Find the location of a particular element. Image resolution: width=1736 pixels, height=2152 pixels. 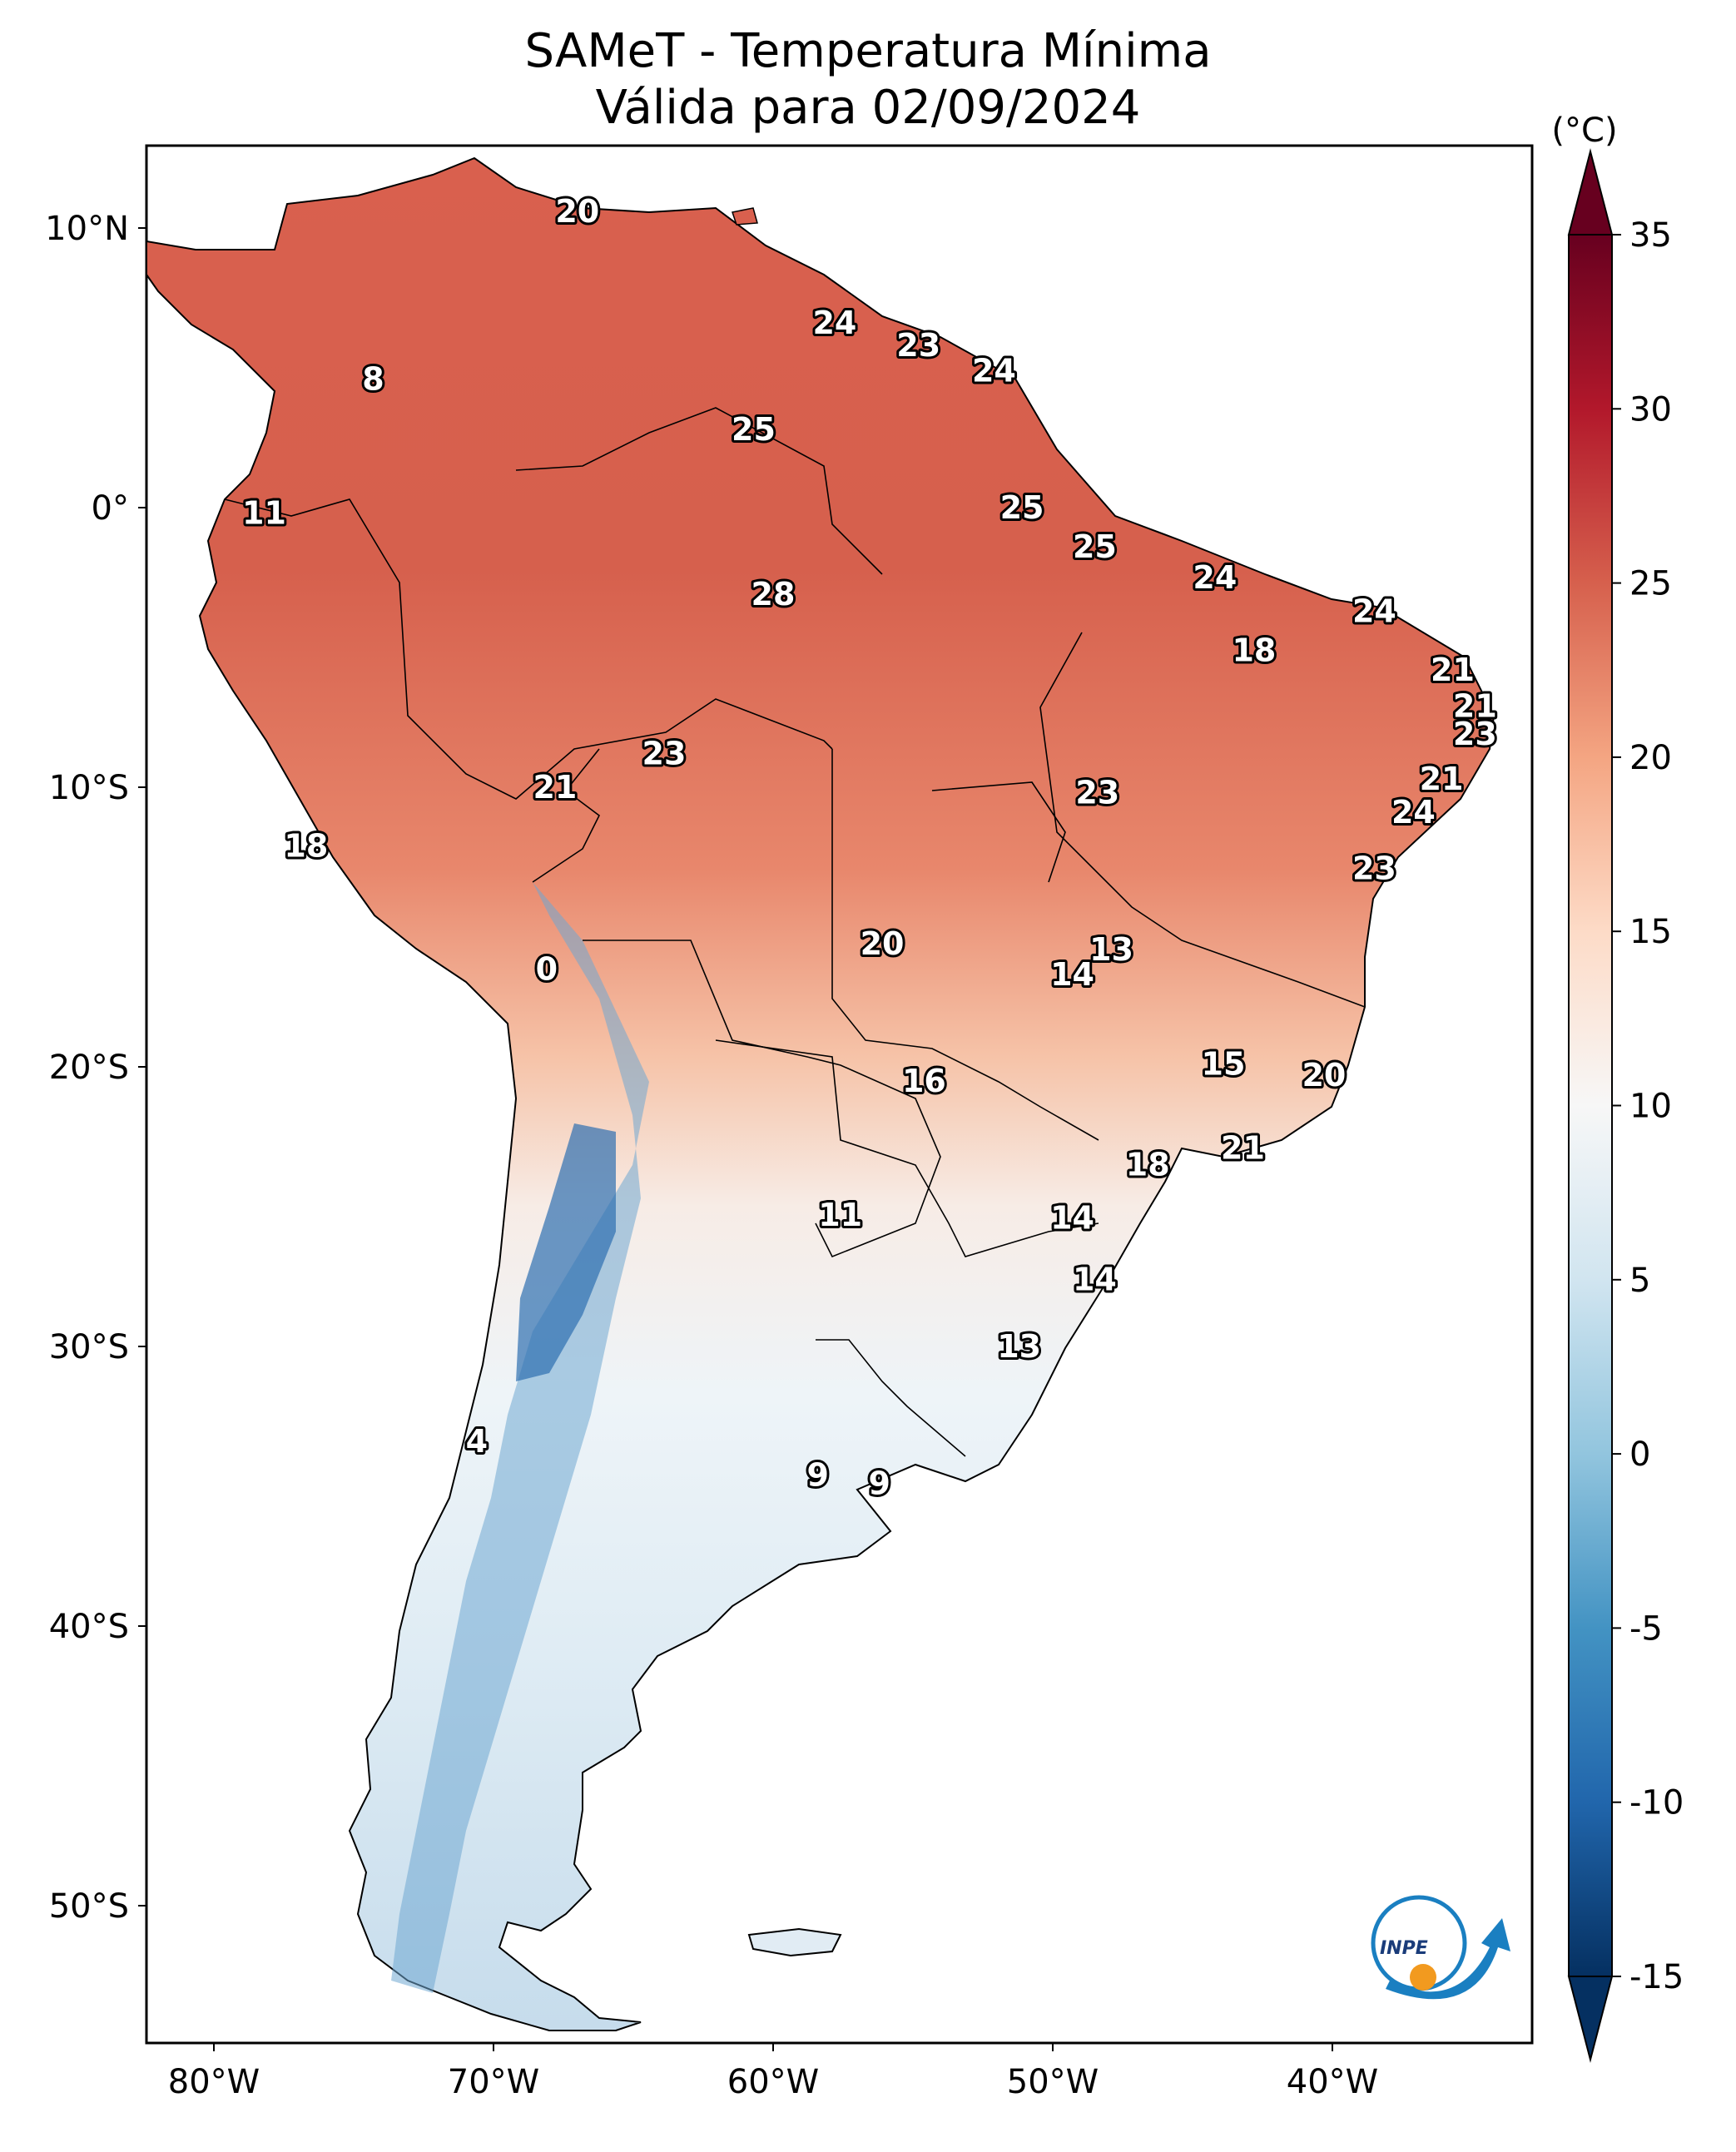

colorbar: (°C) 35 30 25 20 15 10 5 0 -5 -10 -15 is located at coordinates (1617, 1087).